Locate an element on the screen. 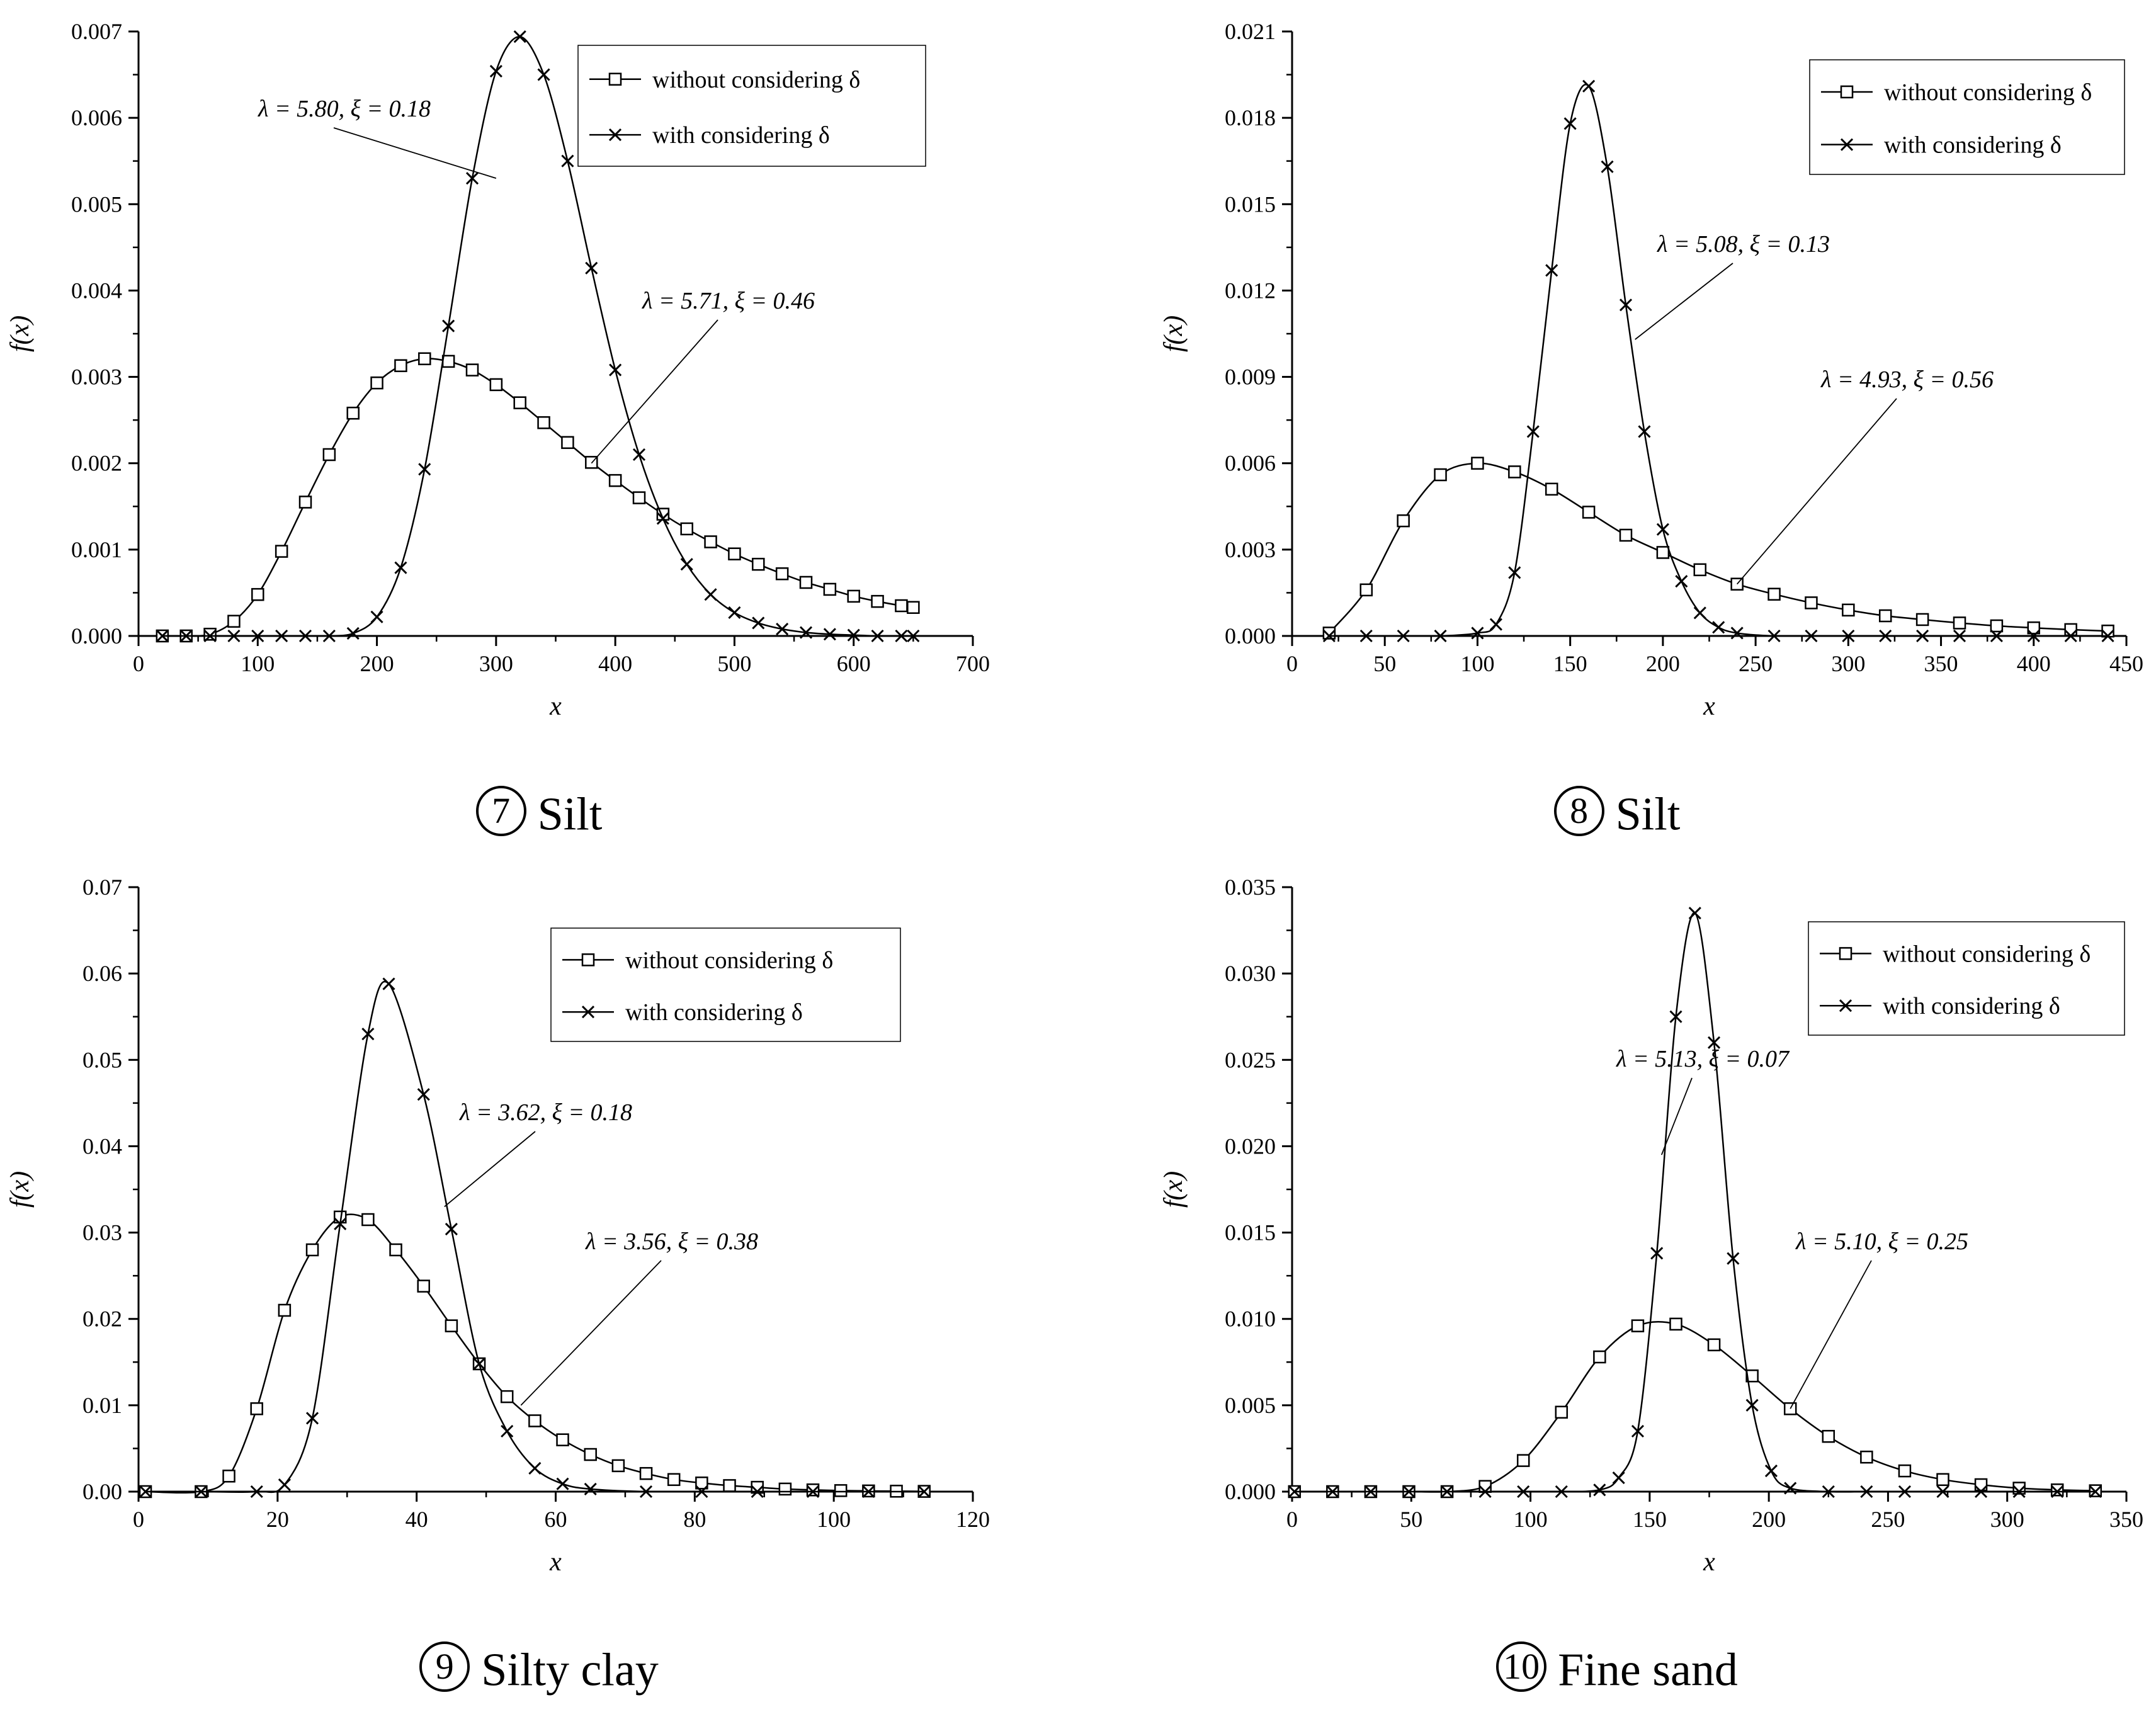 This screenshot has height=1712, width=2156. y-axis-label: f(x) is located at coordinates (1173, 333).